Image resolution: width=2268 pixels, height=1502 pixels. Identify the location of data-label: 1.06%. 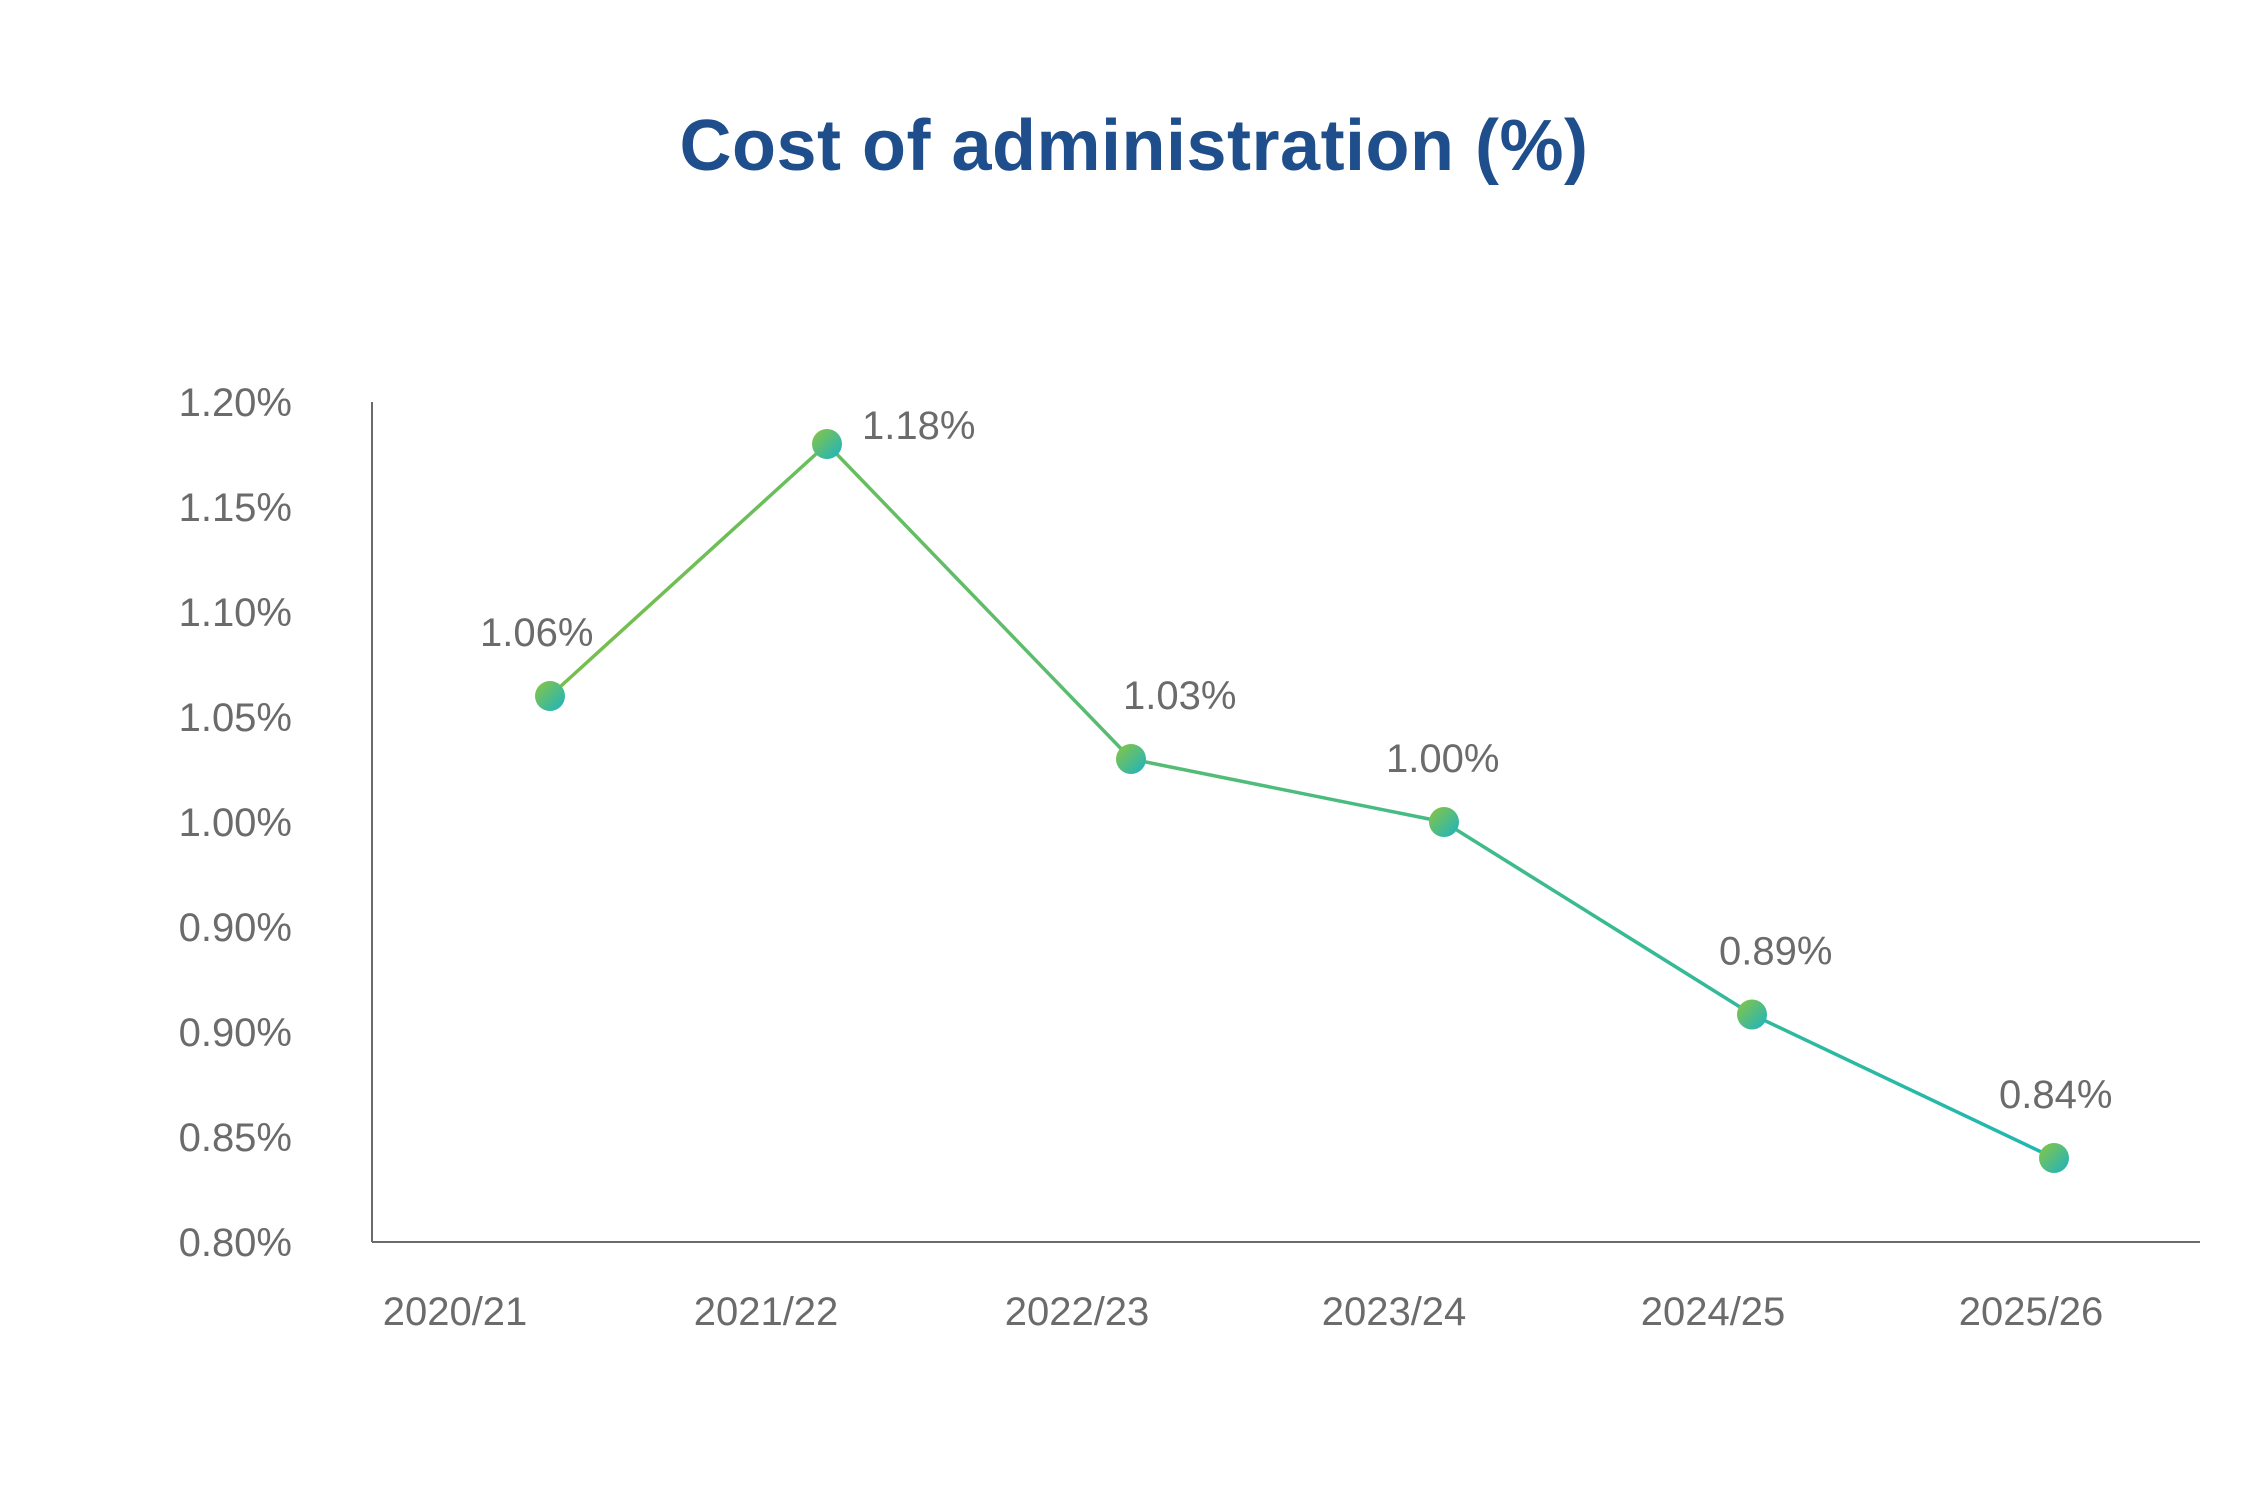
(536, 633).